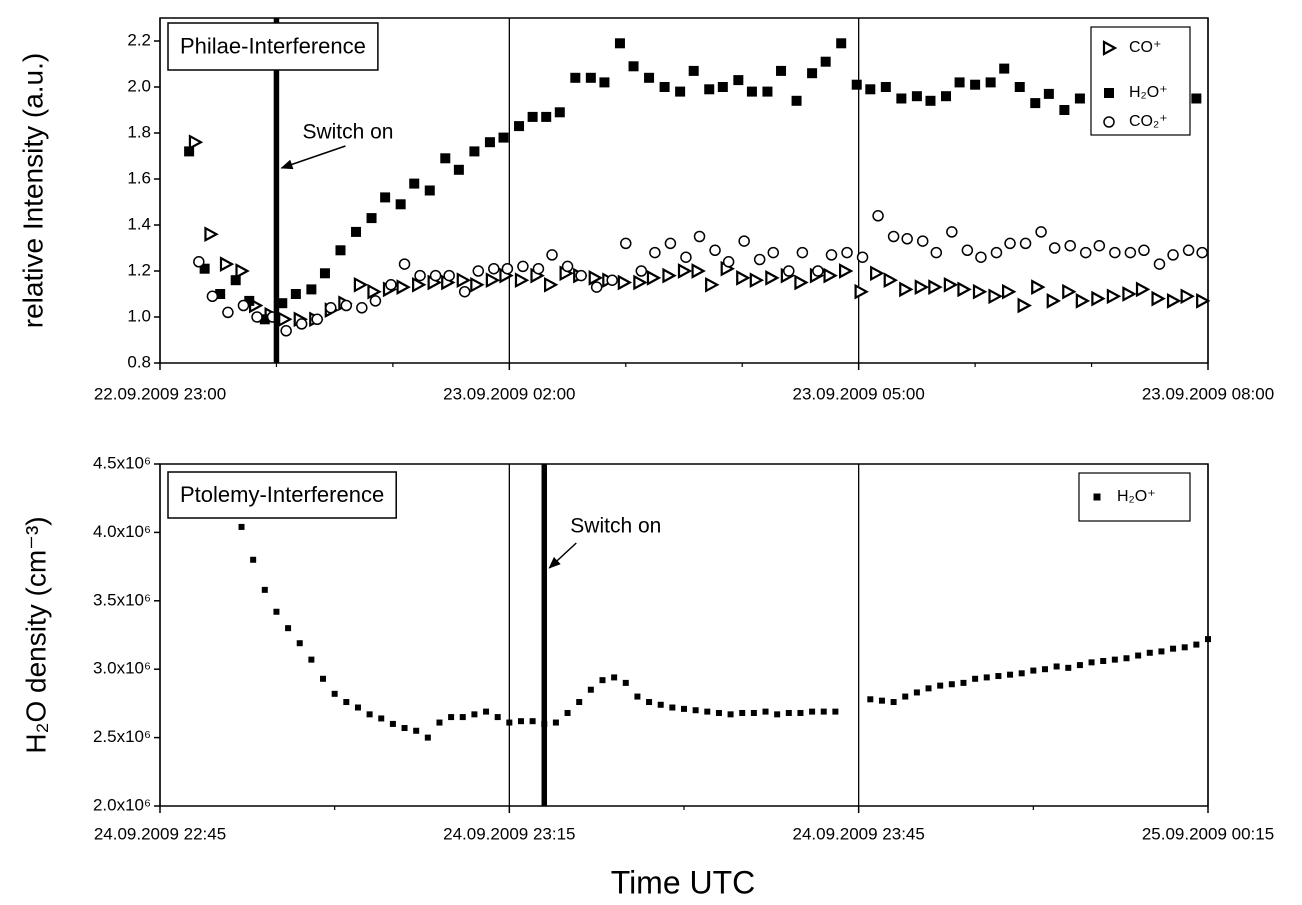 The height and width of the screenshot is (905, 1302). Describe the element at coordinates (122, 804) in the screenshot. I see `y-tick-label: 2.0x10⁶` at that location.